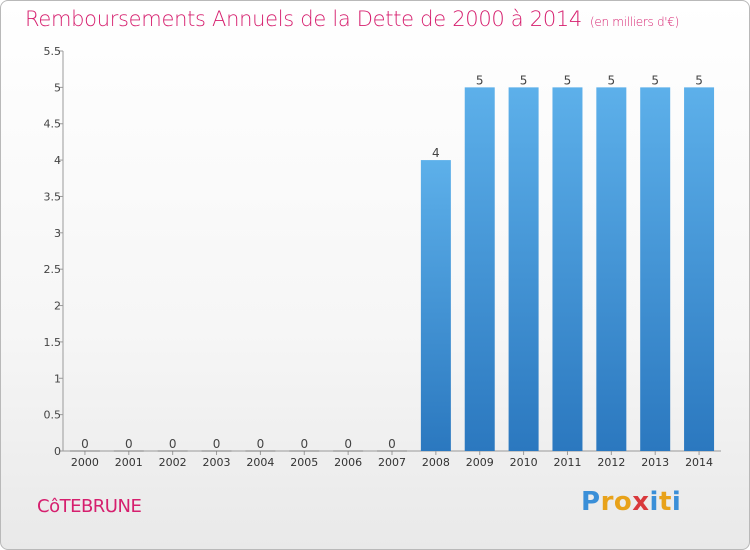  Describe the element at coordinates (611, 269) in the screenshot. I see `bar-2012` at that location.